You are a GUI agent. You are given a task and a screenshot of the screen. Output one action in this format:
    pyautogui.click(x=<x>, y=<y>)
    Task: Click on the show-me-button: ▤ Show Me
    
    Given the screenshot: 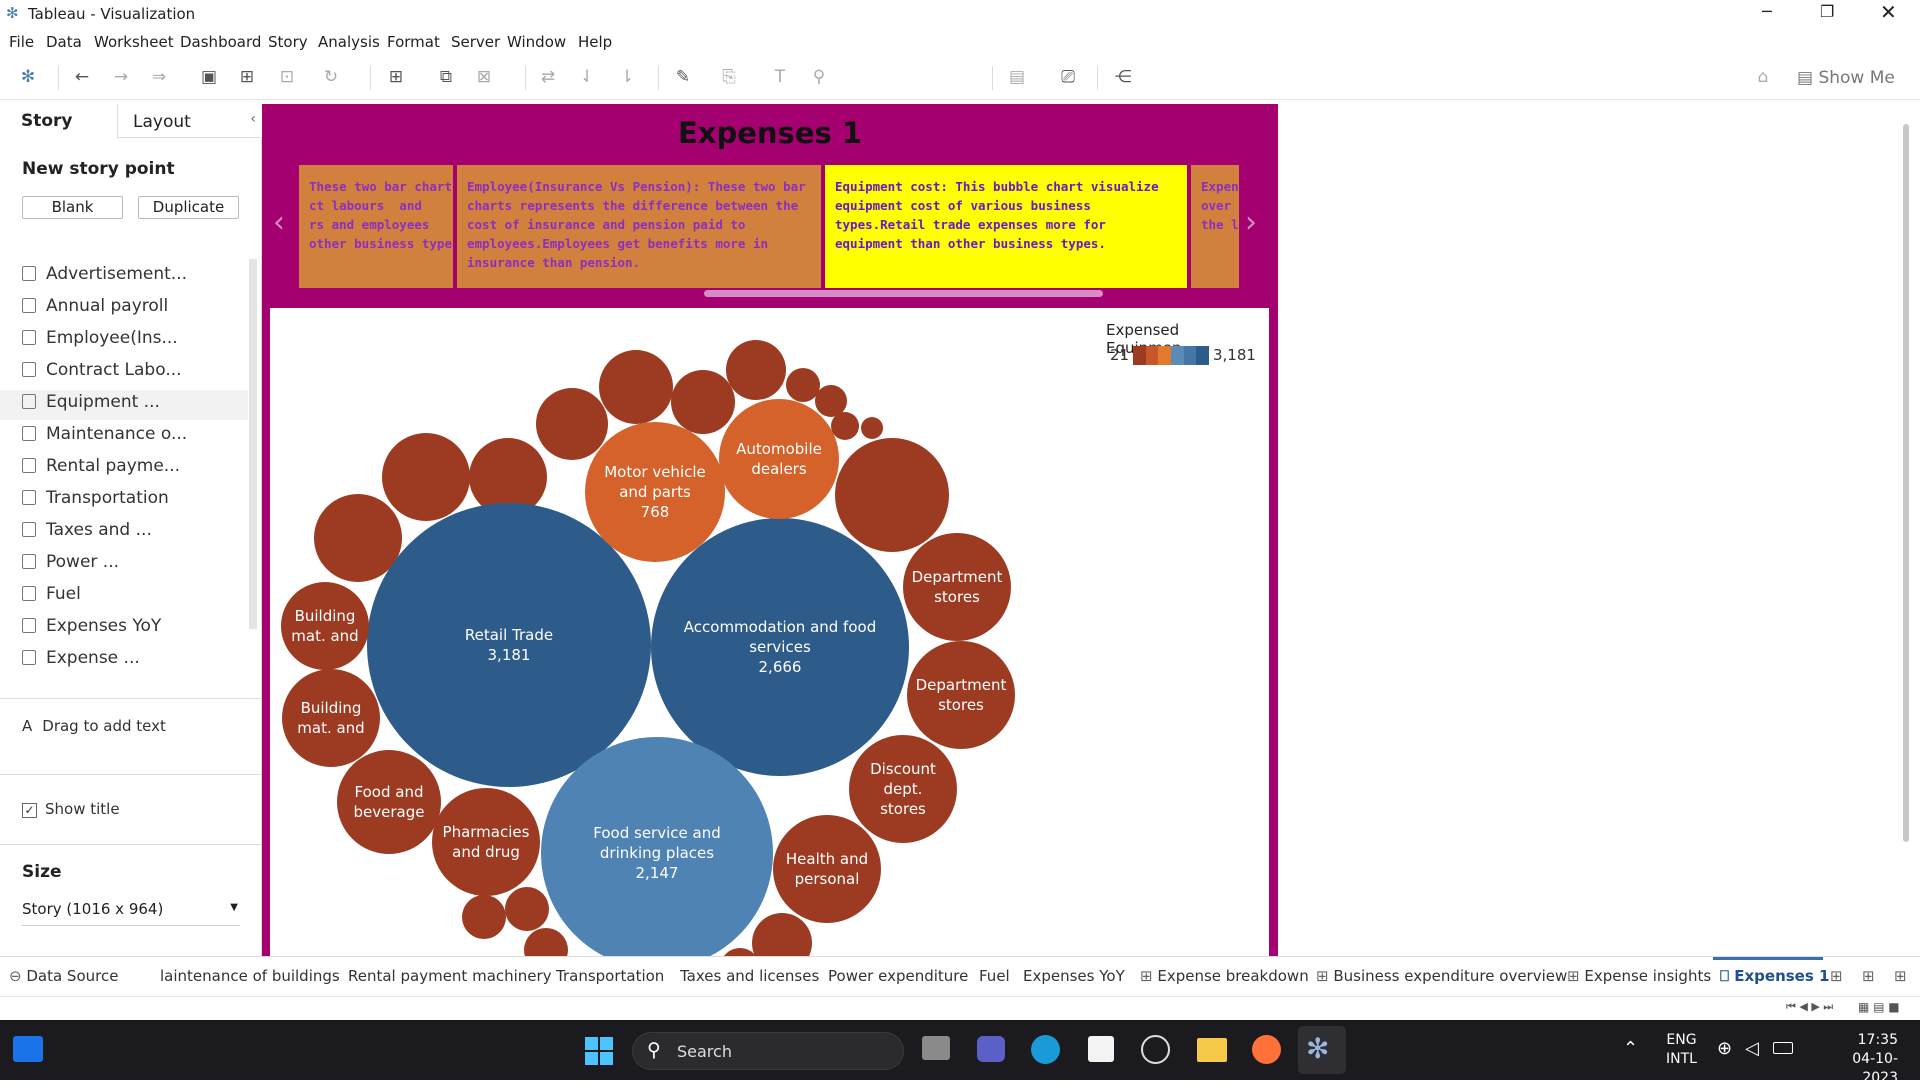 What is the action you would take?
    pyautogui.click(x=1846, y=78)
    